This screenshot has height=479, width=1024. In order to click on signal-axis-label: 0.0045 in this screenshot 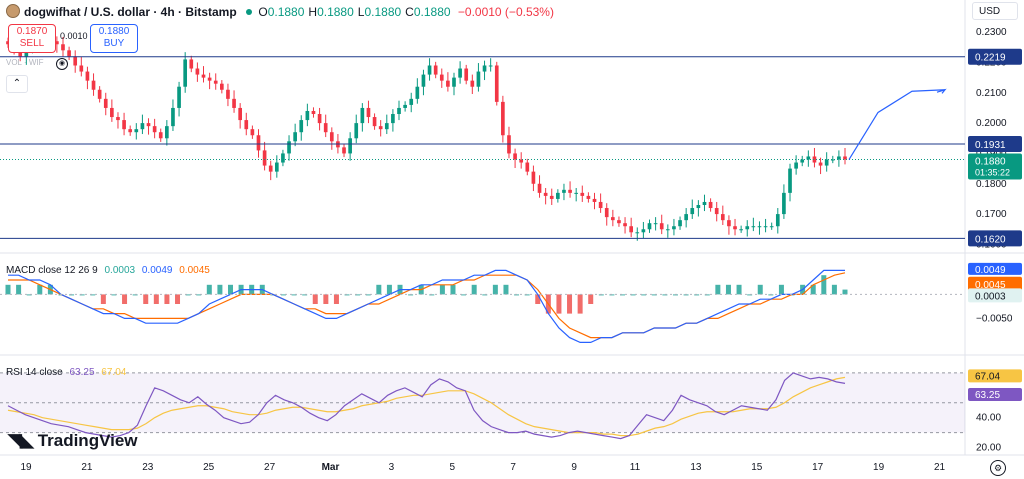, I will do `click(990, 285)`.